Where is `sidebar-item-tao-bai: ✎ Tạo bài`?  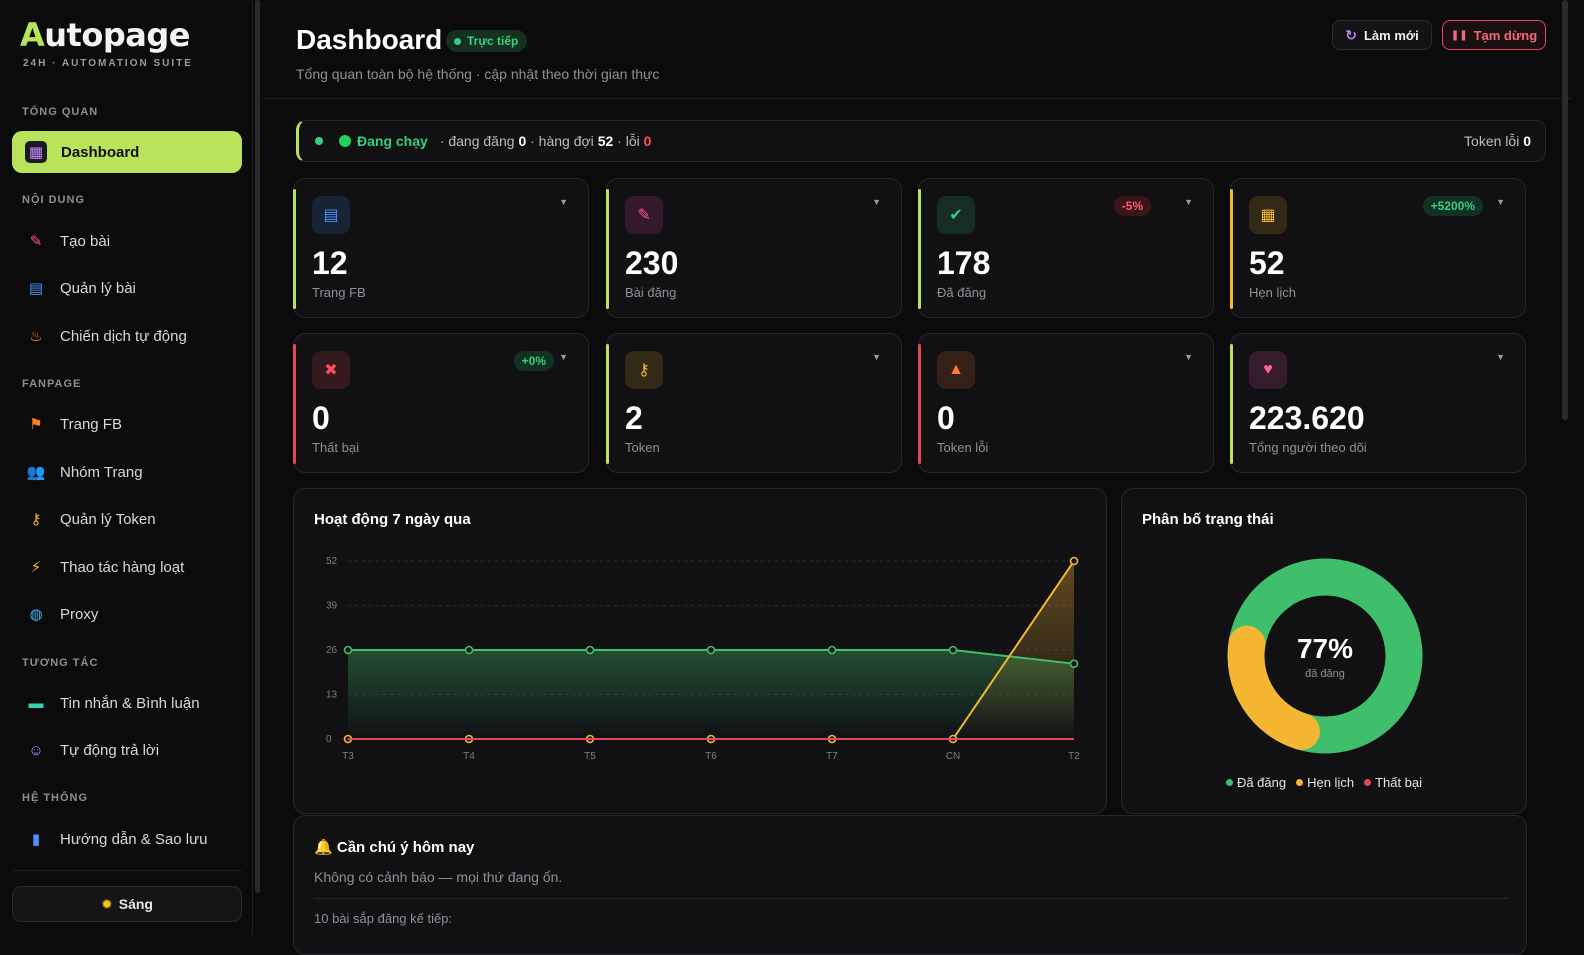 sidebar-item-tao-bai: ✎ Tạo bài is located at coordinates (127, 241).